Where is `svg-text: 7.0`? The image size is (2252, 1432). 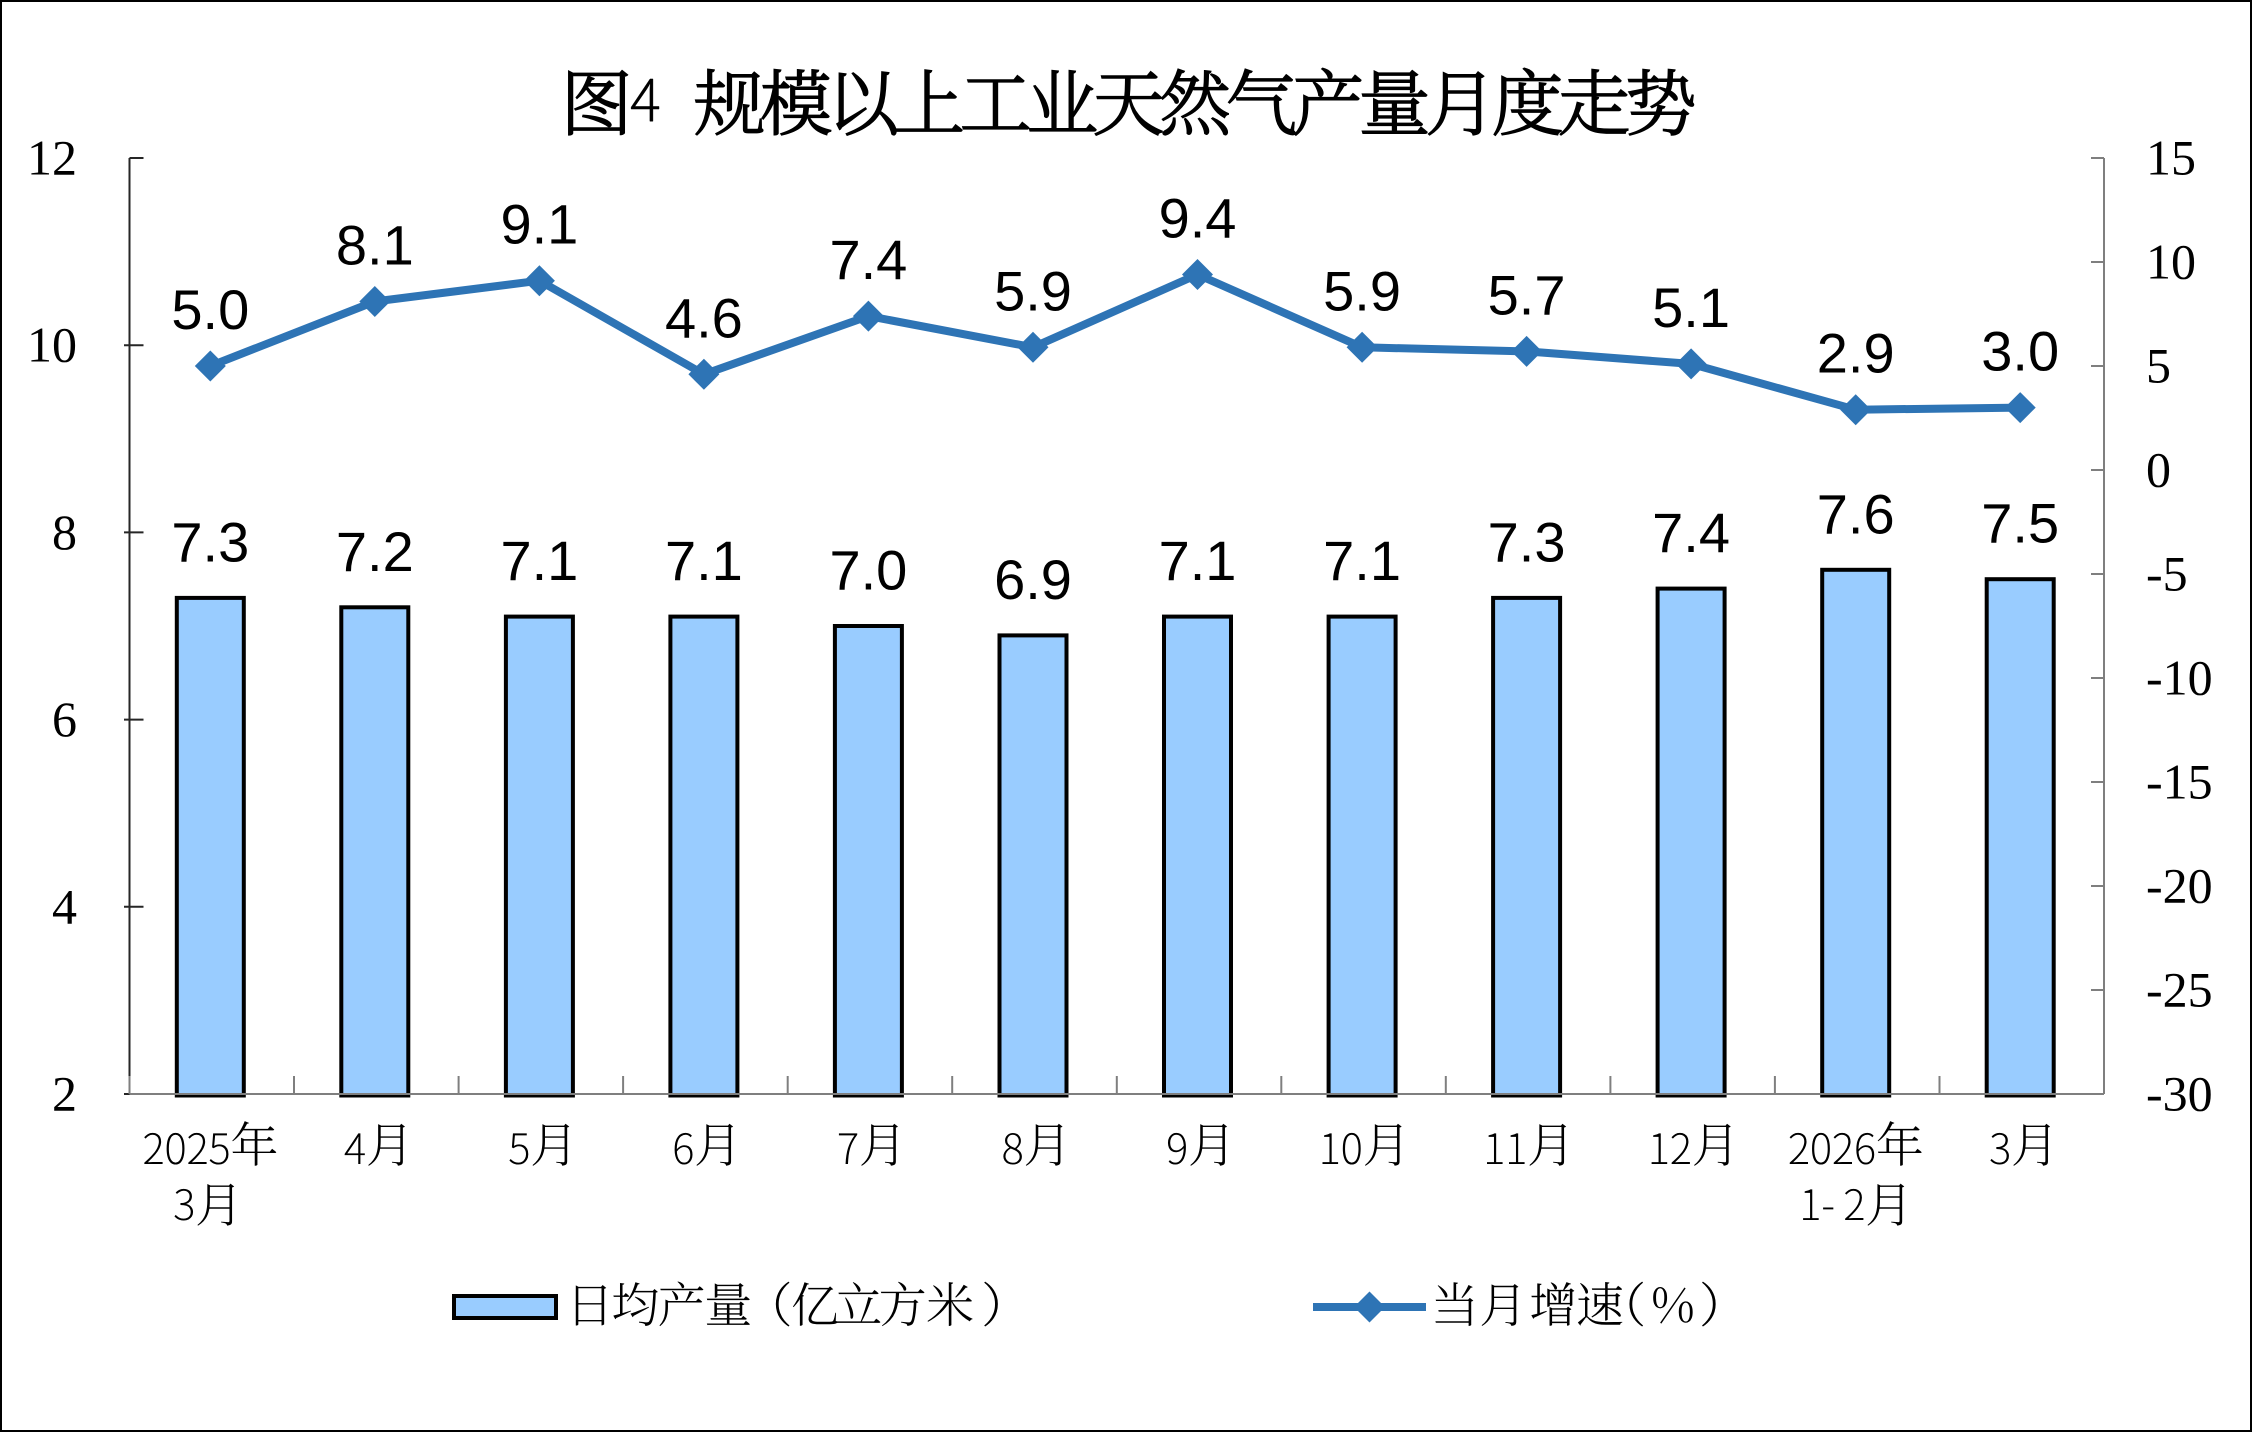
svg-text: 7.0 is located at coordinates (868, 570).